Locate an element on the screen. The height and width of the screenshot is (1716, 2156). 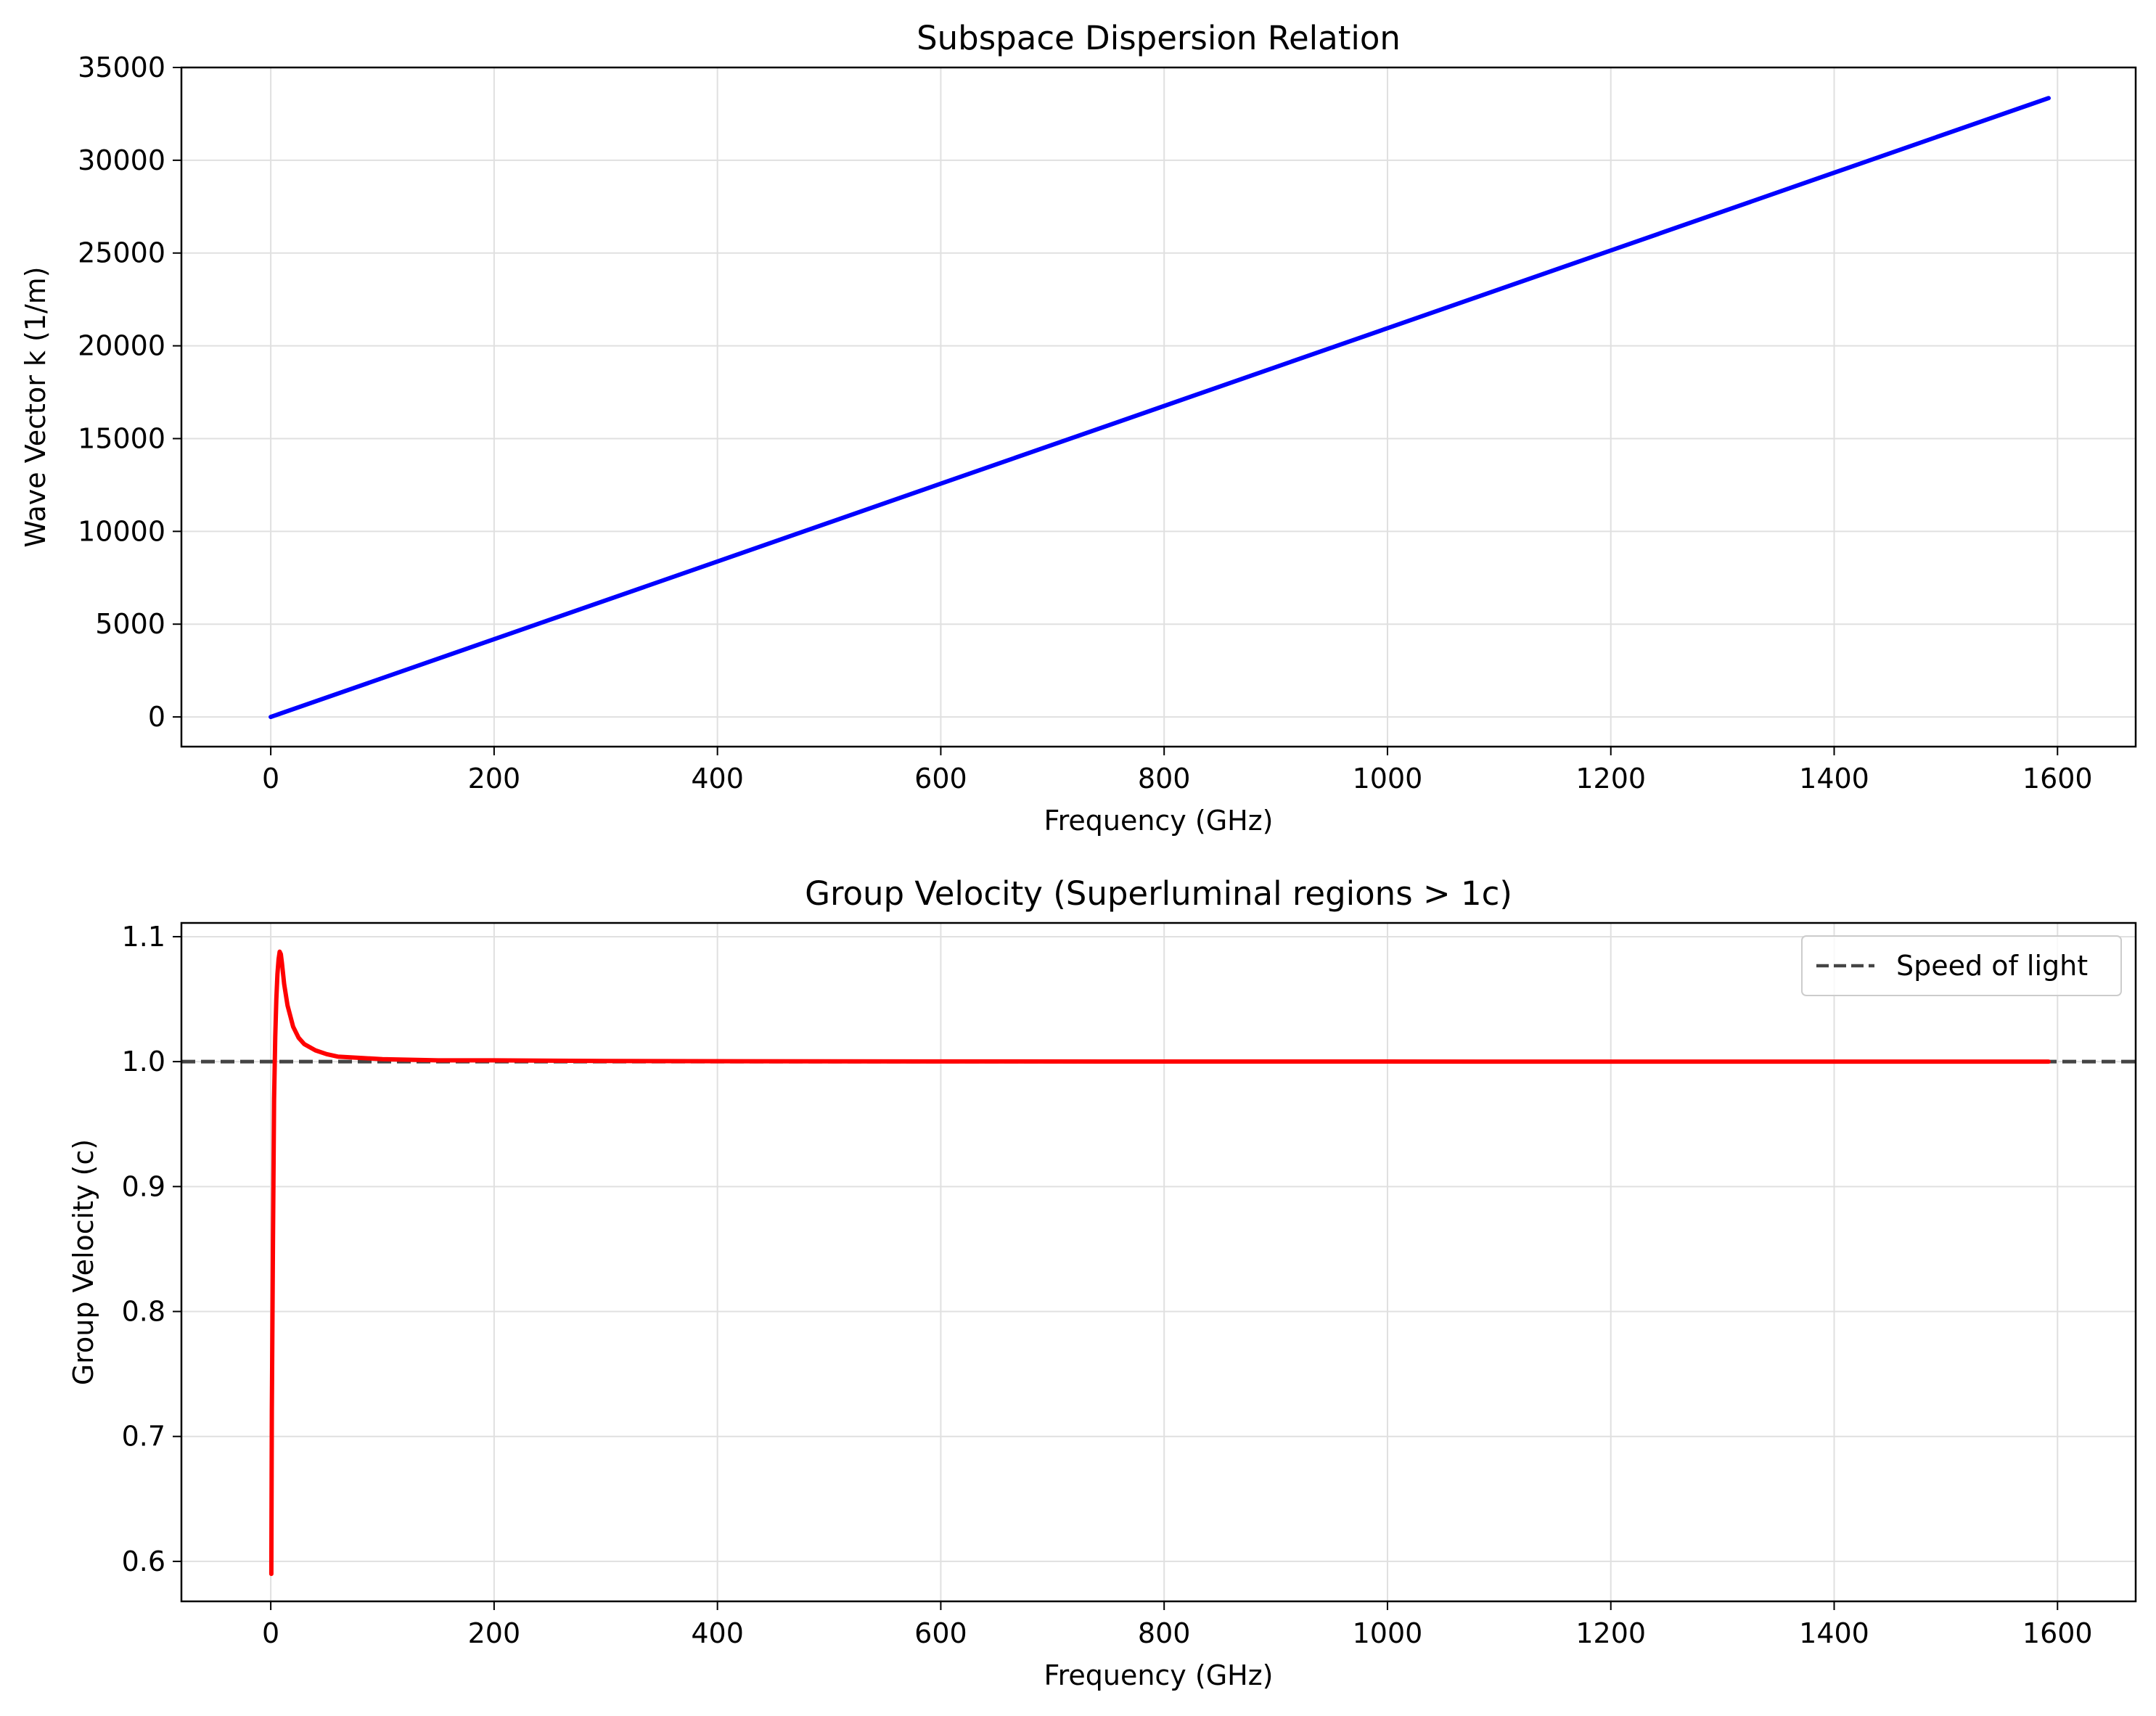
y-tick-label: 15000 is located at coordinates (121, 438).